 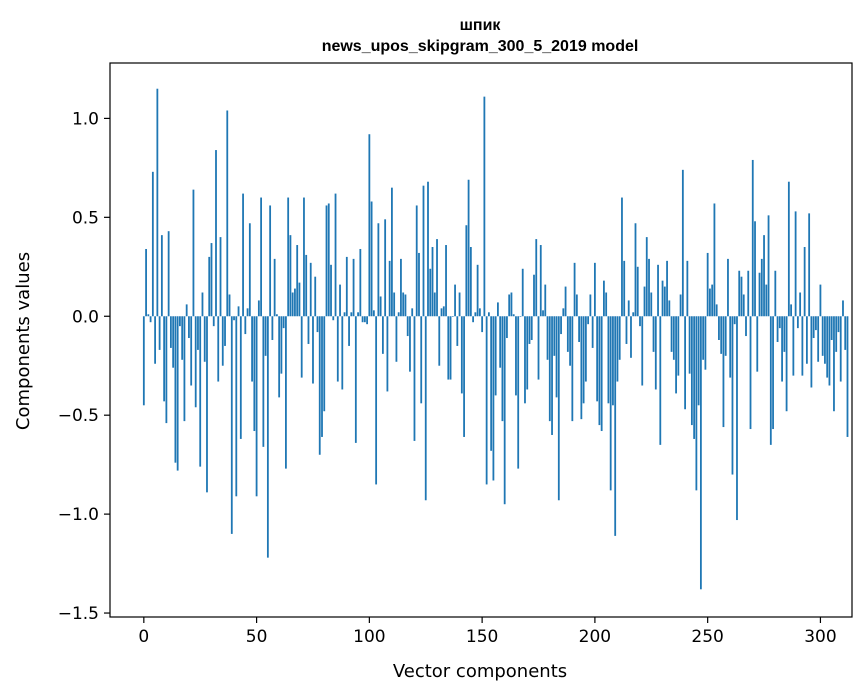 I want to click on y-tick-label: −1.0, so click(x=78, y=515).